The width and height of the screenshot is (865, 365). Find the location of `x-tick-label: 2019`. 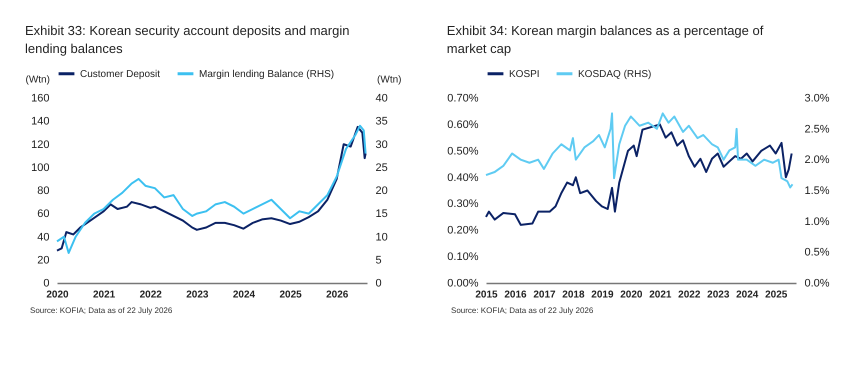

x-tick-label: 2019 is located at coordinates (602, 295).